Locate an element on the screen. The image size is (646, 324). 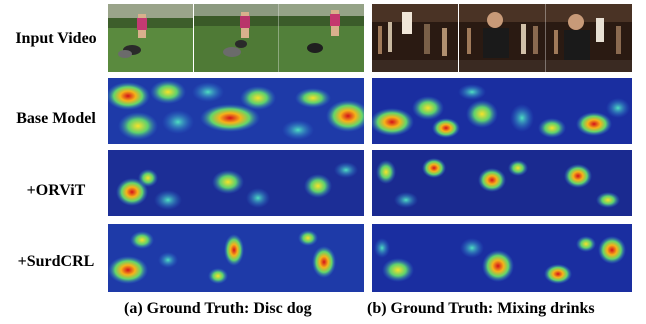
disc-dog-frame-2-image is located at coordinates (236, 38).